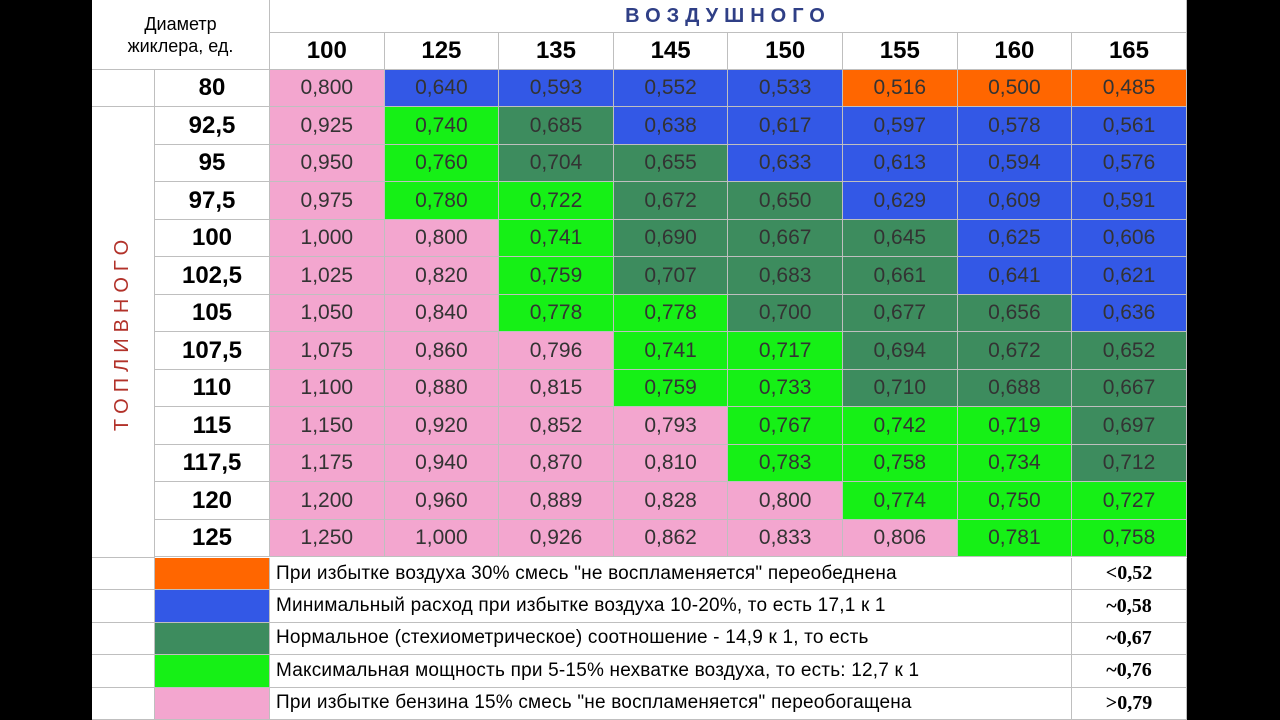  Describe the element at coordinates (1129, 463) in the screenshot. I see `ratio-cell: 0,712` at that location.